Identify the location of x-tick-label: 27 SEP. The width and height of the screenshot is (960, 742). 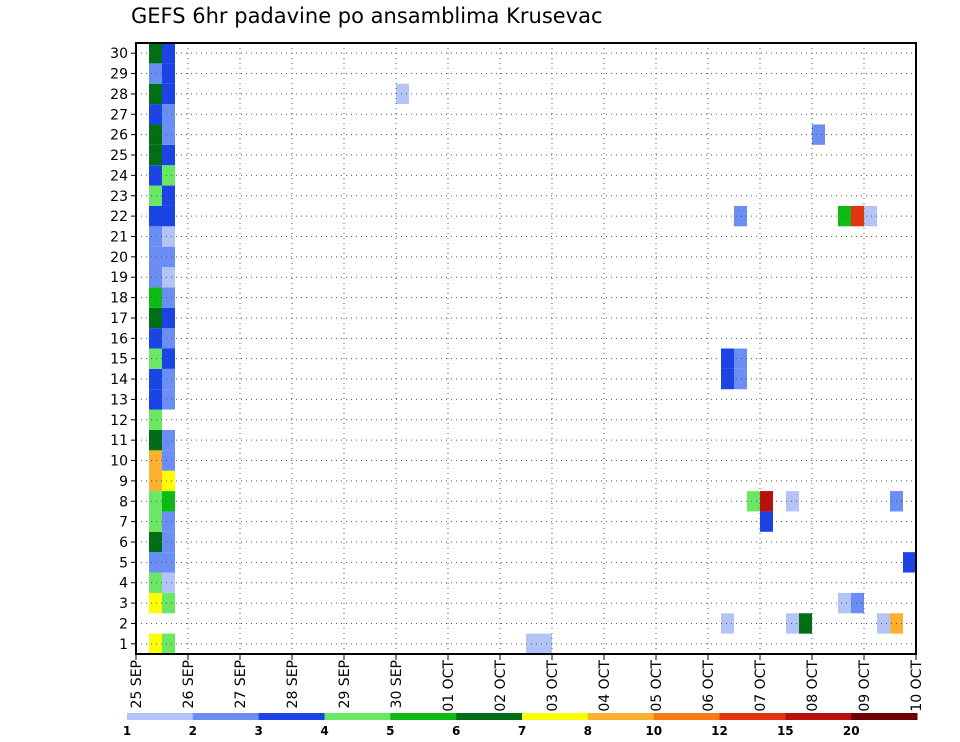
(241, 684).